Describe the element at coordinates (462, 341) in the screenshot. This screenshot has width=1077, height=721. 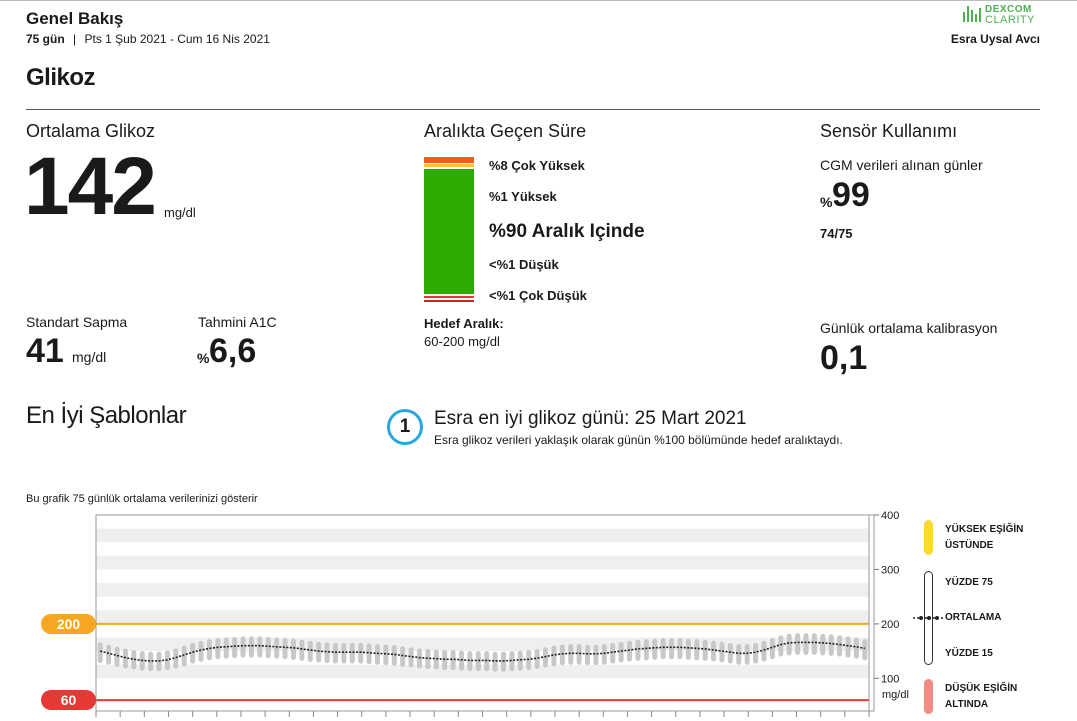
I see `target-range-value: 60-200 mg/dl` at that location.